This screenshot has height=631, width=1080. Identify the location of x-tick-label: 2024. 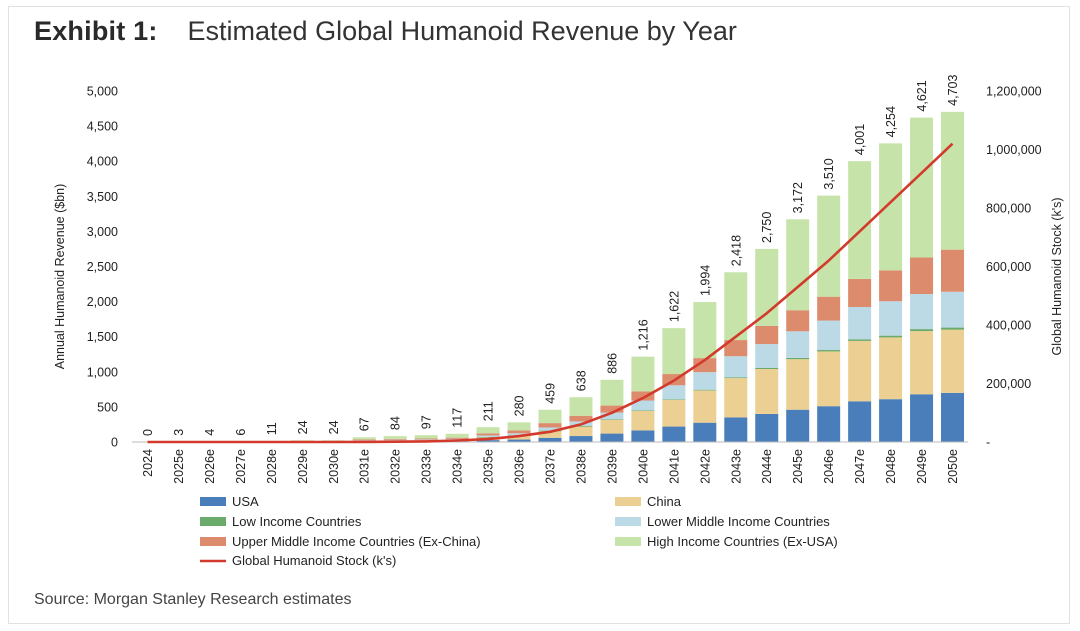
(148, 463).